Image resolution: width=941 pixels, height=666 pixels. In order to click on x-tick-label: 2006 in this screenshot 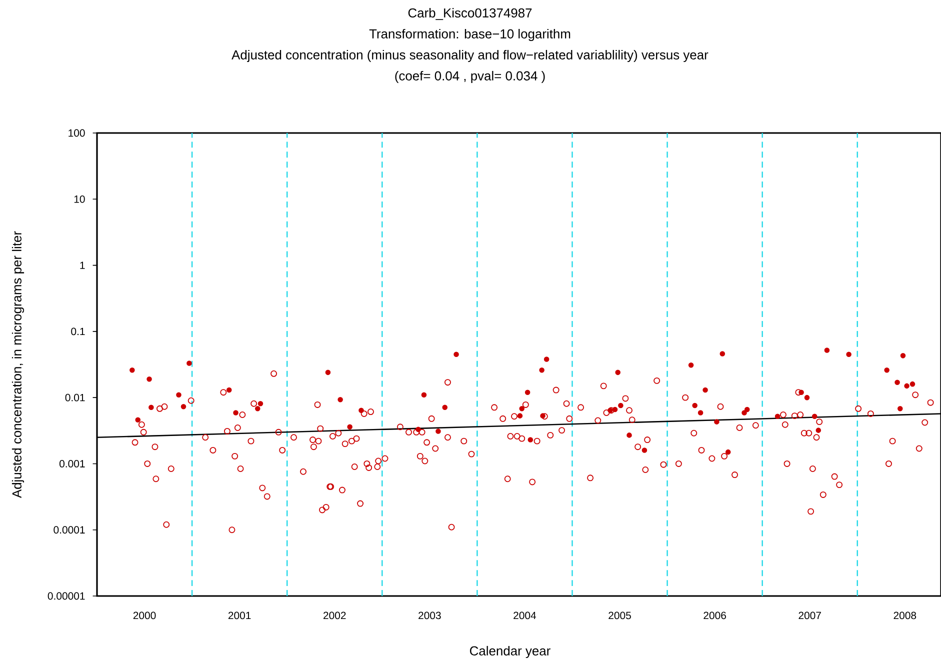, I will do `click(715, 616)`.